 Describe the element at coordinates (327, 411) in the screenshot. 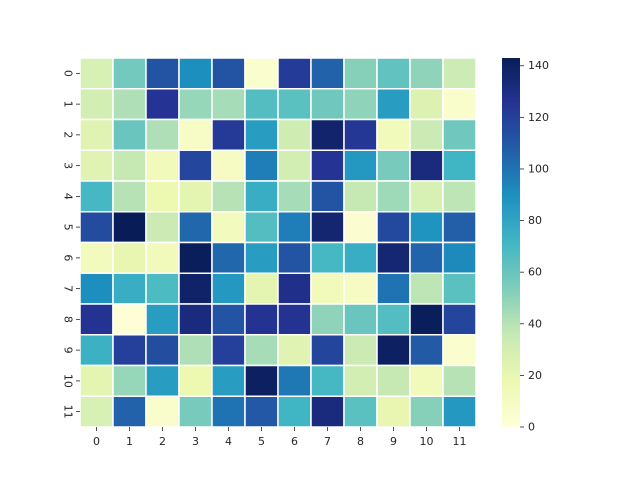

I see `heatmap-cell-r11-c7` at that location.